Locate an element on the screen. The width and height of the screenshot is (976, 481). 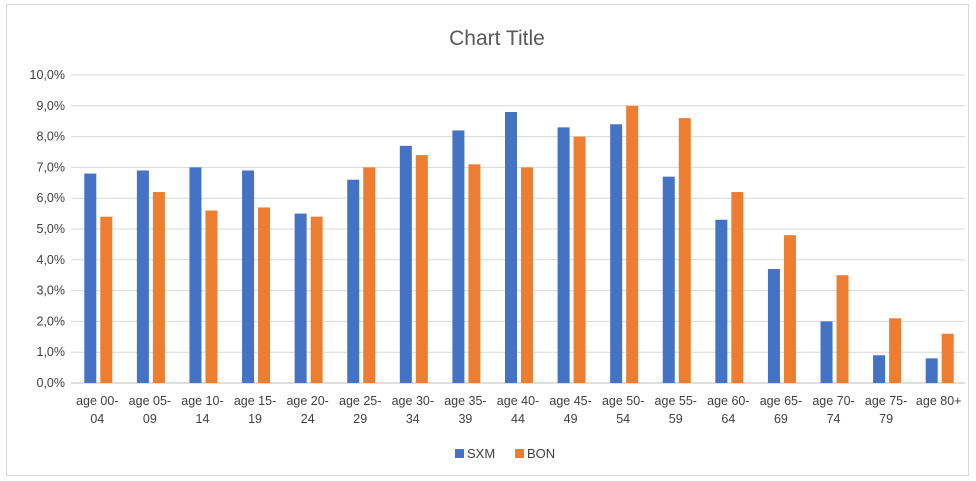
x-tick-label: age 10-14 is located at coordinates (202, 410).